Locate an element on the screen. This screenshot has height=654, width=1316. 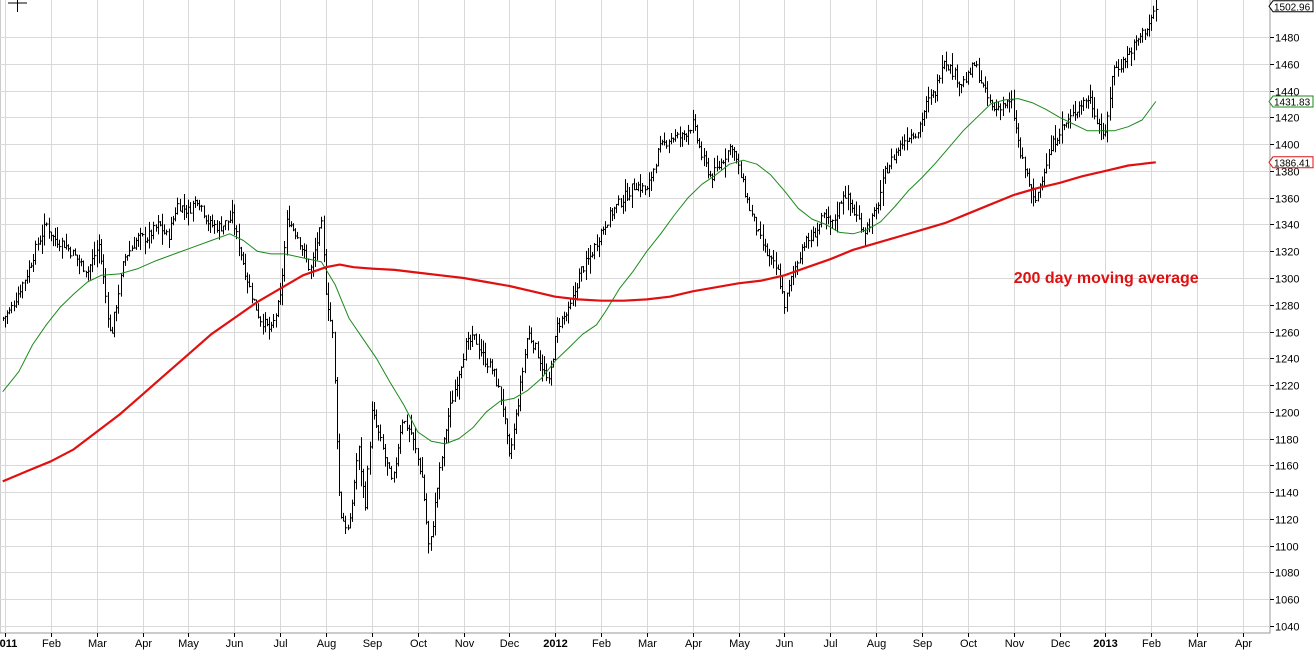
x-tick: 2012 is located at coordinates (555, 641).